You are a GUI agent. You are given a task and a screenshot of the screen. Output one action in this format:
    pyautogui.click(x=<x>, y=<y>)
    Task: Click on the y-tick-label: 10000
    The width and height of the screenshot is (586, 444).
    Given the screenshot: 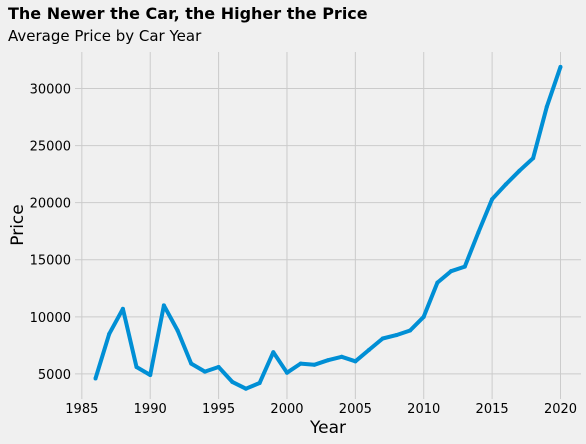 What is the action you would take?
    pyautogui.click(x=50, y=318)
    